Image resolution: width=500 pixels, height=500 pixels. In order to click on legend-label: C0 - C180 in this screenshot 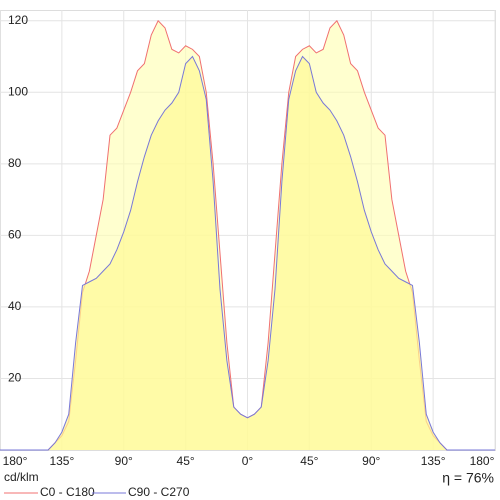, I will do `click(67, 492)`.